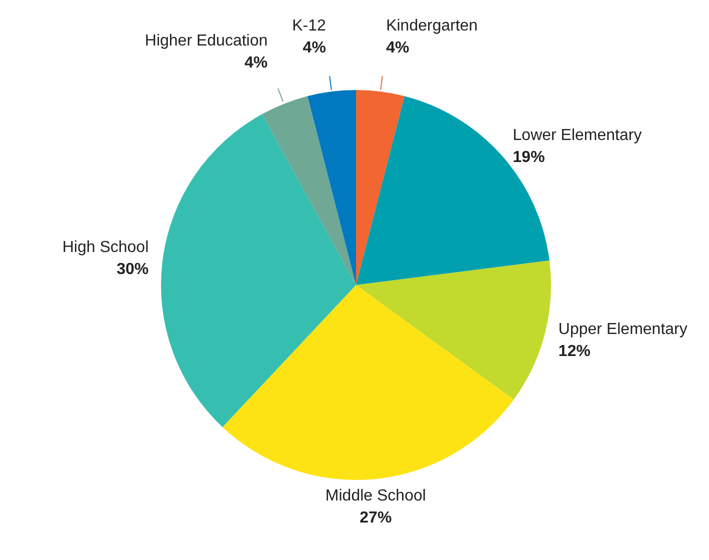 The height and width of the screenshot is (560, 709). I want to click on data-label: 19%, so click(528, 157).